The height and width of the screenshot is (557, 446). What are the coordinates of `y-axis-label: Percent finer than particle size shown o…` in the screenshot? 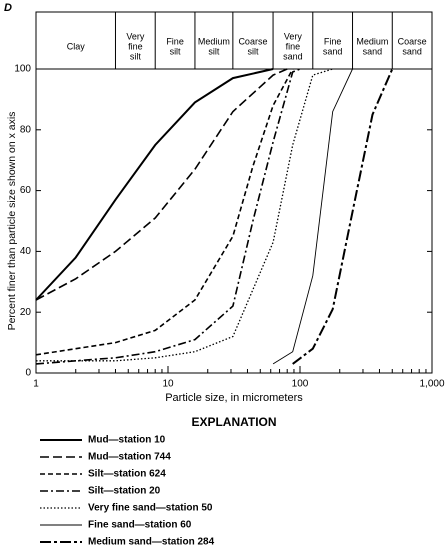 It's located at (12, 221).